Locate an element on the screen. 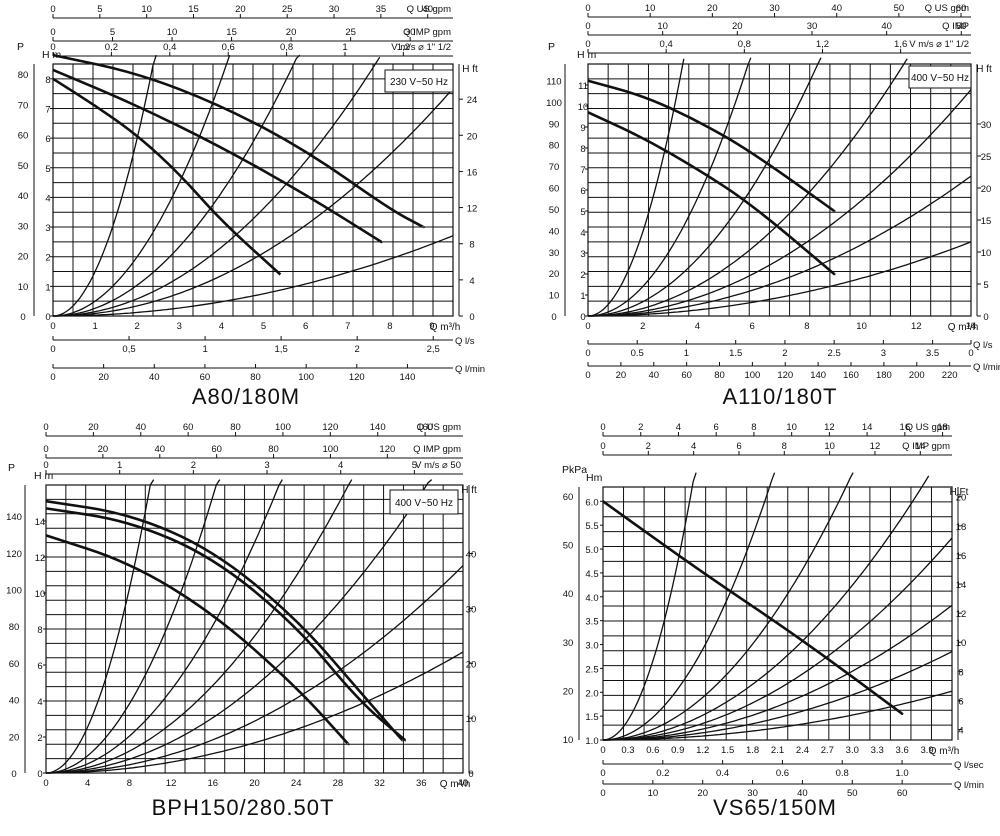  top-axis-2-title: Q IMP is located at coordinates (955, 26).